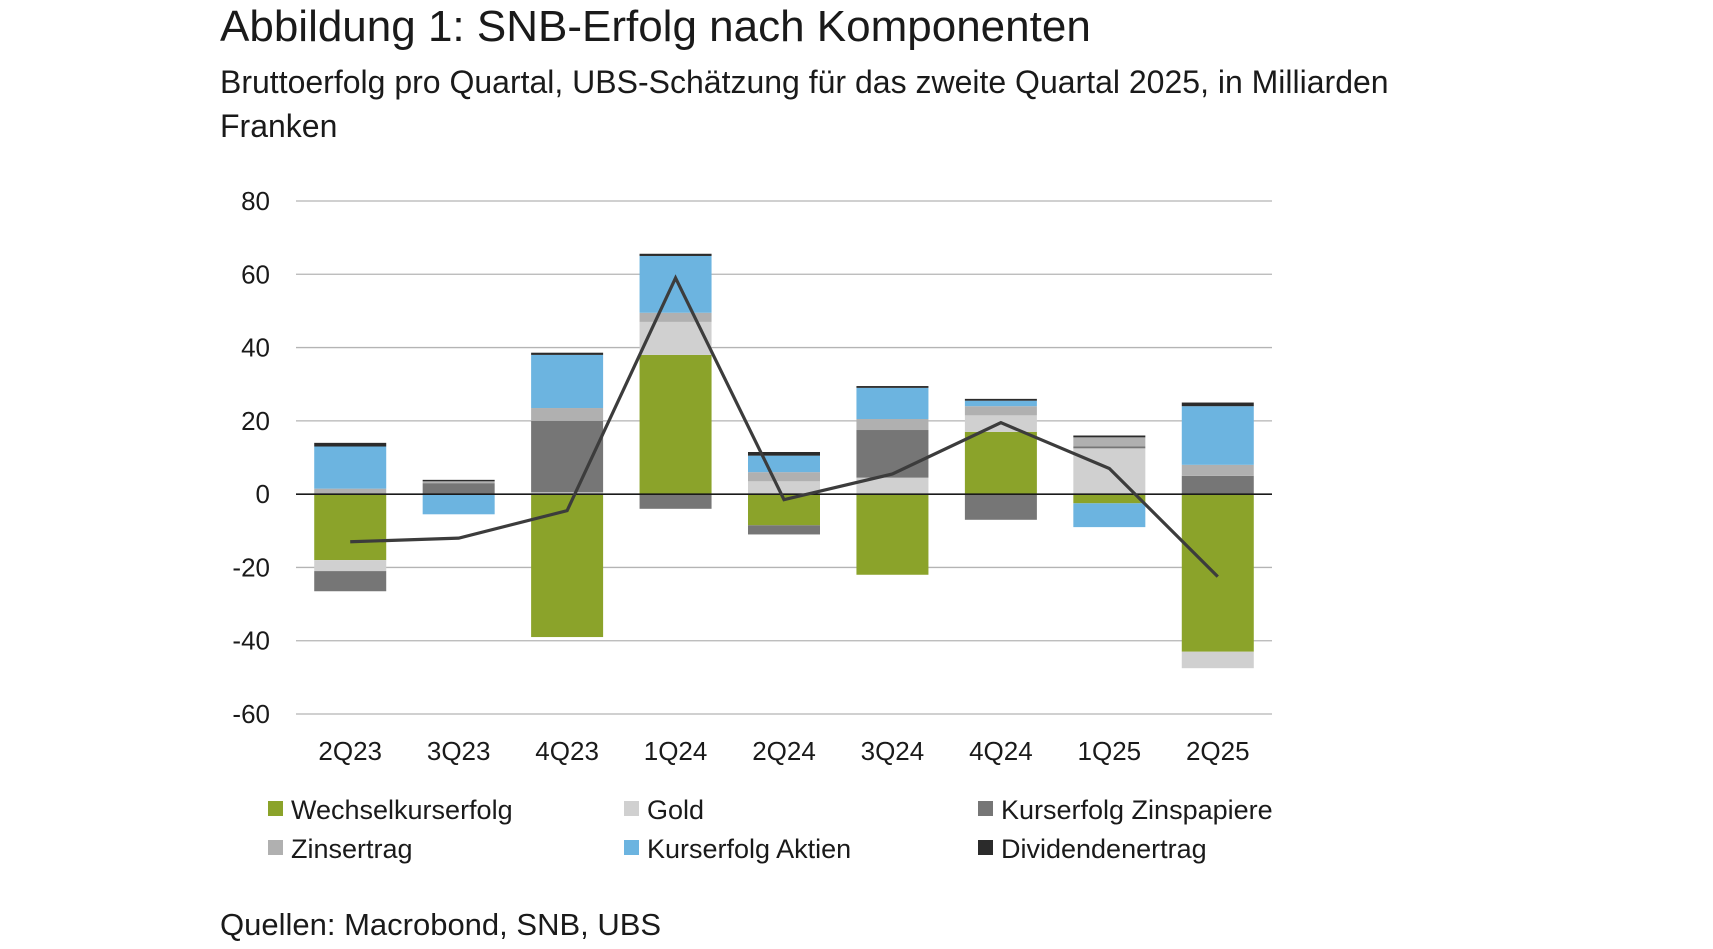 This screenshot has width=1713, height=949. Describe the element at coordinates (1218, 751) in the screenshot. I see `x-tick-label: 2Q25` at that location.